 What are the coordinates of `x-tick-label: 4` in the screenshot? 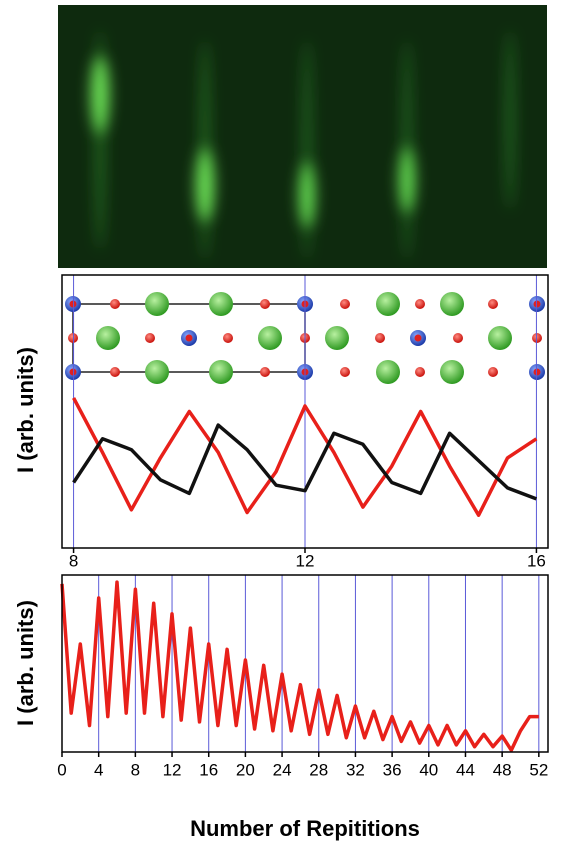 It's located at (98, 769).